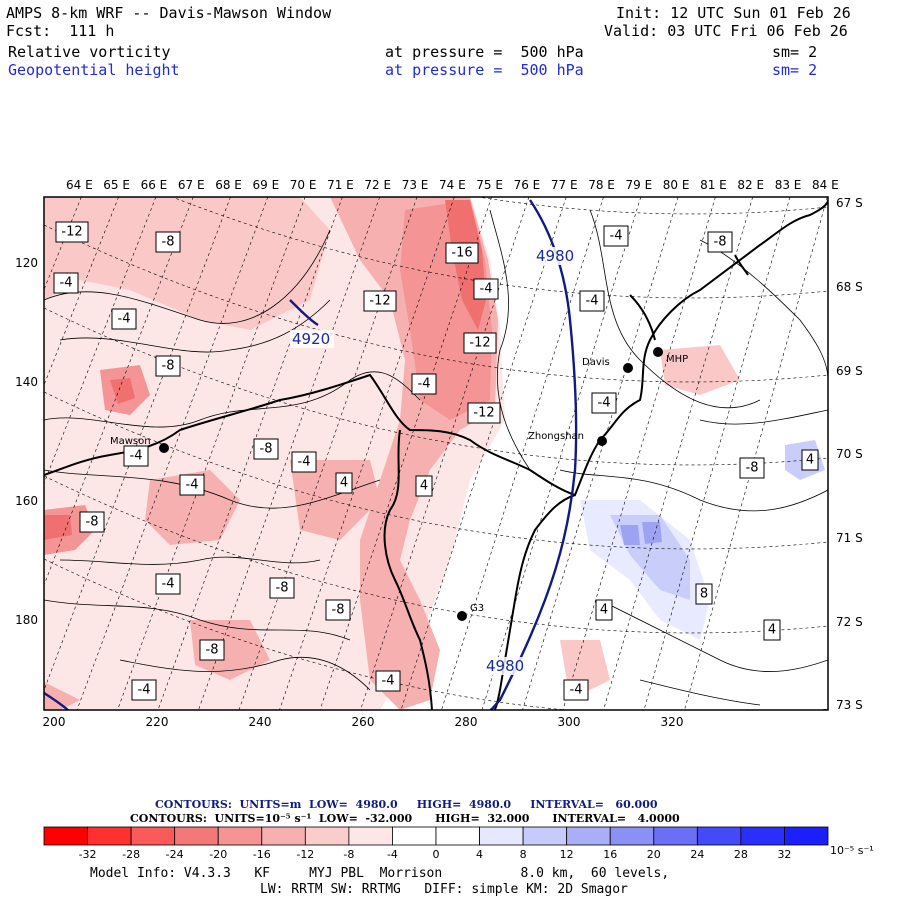 The width and height of the screenshot is (900, 900). I want to click on longitude-label: 81 E, so click(713, 185).